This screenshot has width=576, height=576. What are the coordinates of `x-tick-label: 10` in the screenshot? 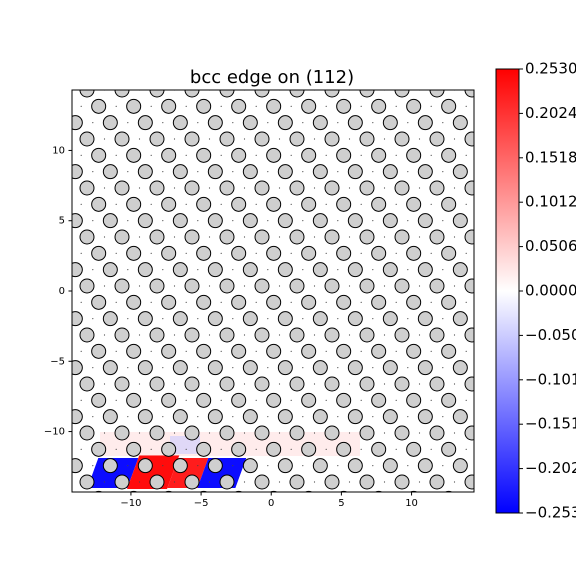 It's located at (411, 503).